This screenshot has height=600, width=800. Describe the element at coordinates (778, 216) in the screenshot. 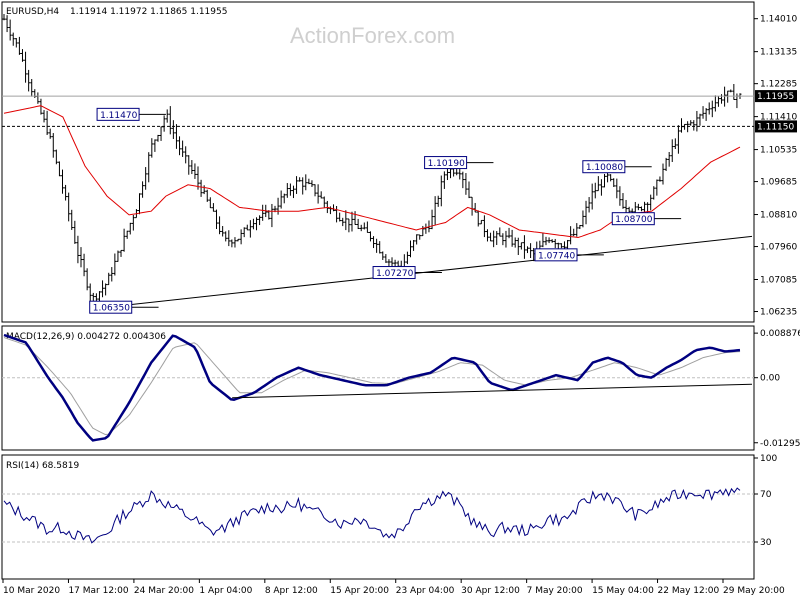

I see `price-y-tick-label: 1.08810` at that location.